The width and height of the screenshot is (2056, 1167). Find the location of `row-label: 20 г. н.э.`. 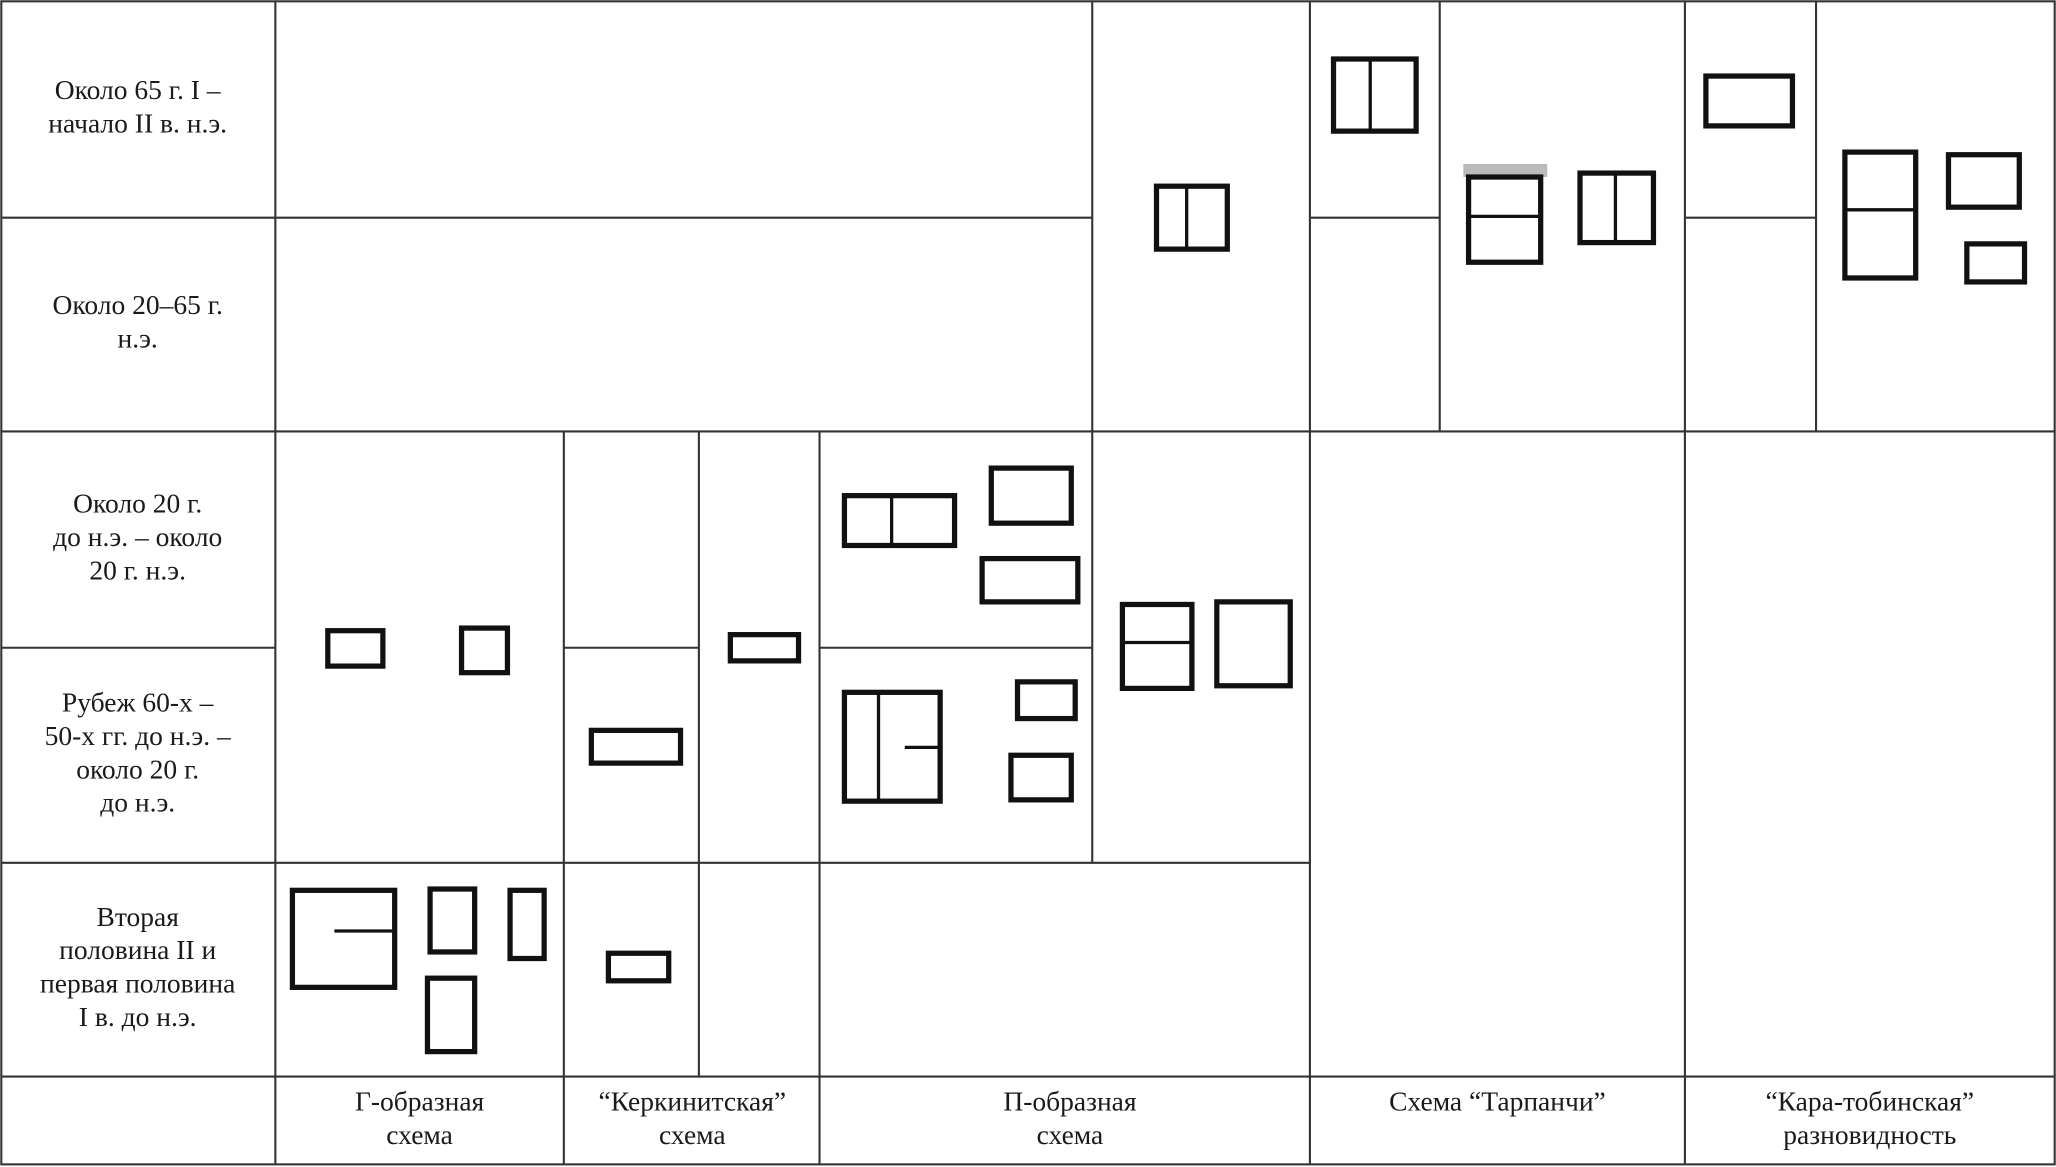

row-label: 20 г. н.э. is located at coordinates (137, 569).